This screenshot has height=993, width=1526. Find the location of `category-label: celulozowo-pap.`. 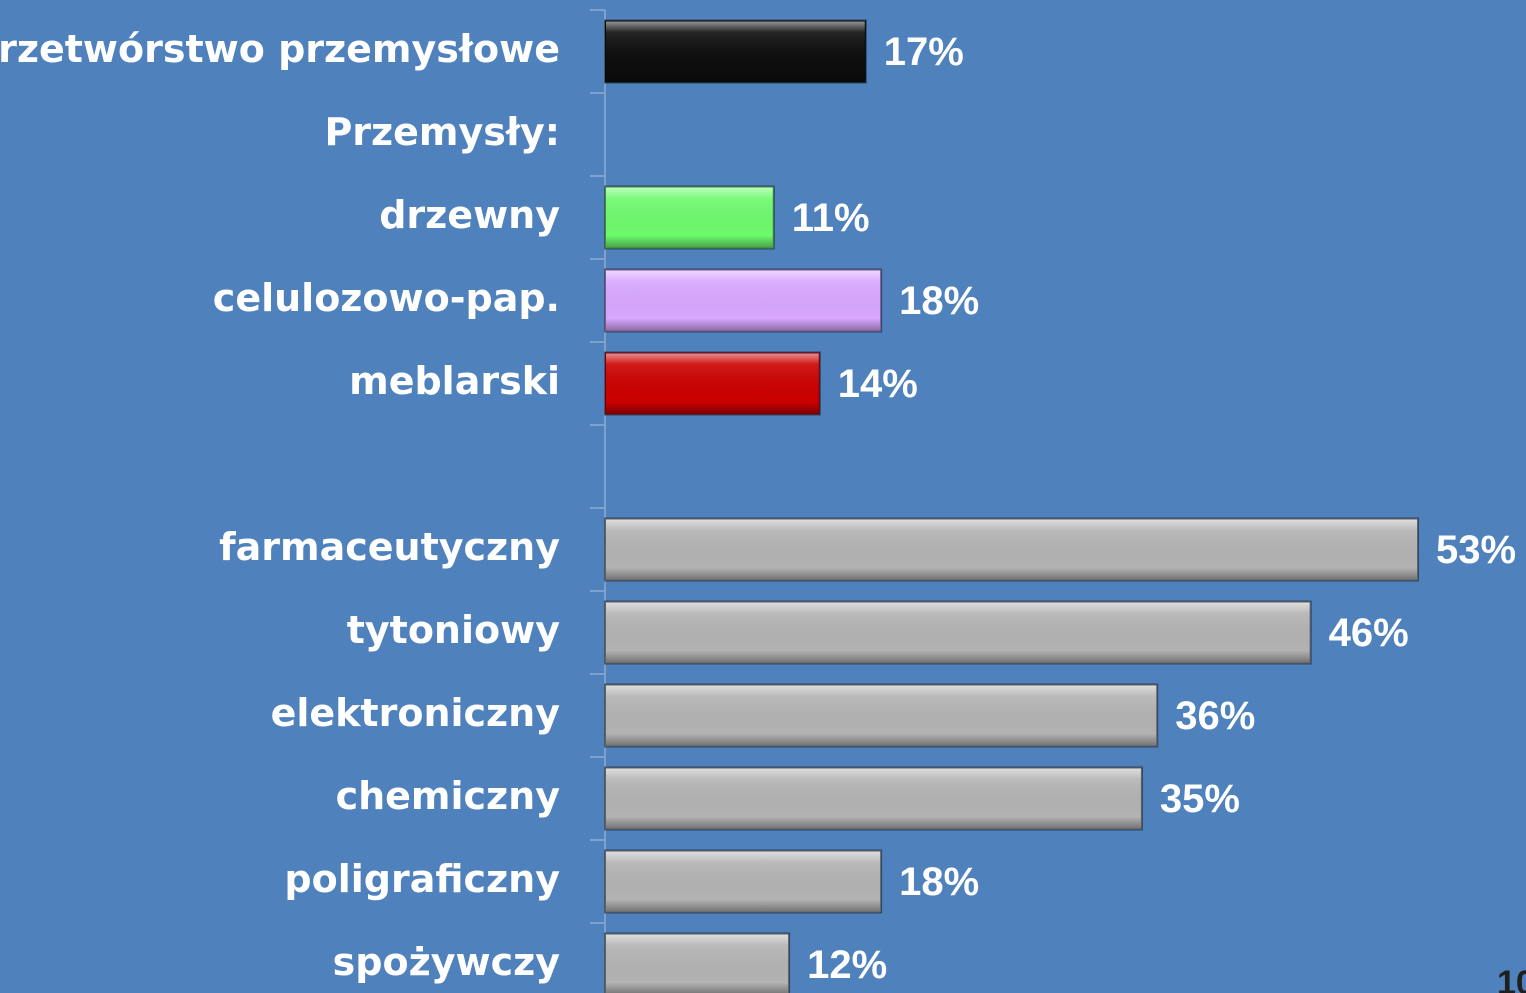

category-label: celulozowo-pap. is located at coordinates (386, 298).